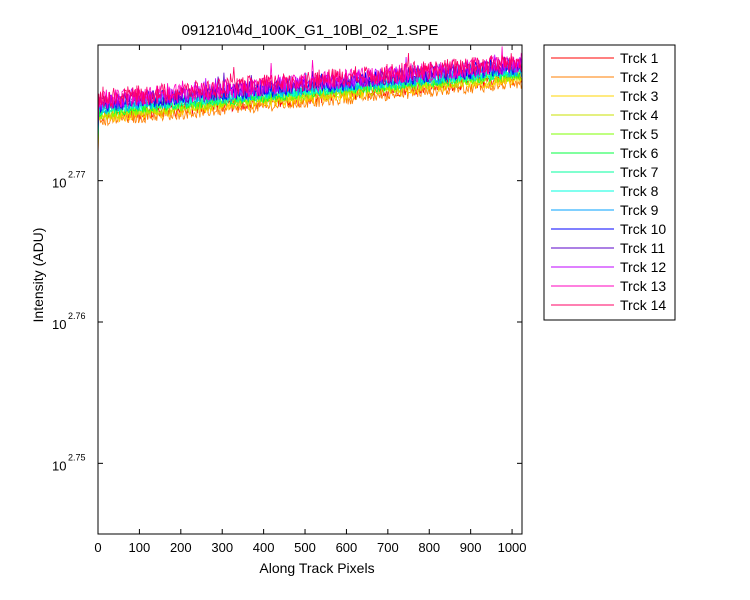  I want to click on series-layer, so click(310, 103).